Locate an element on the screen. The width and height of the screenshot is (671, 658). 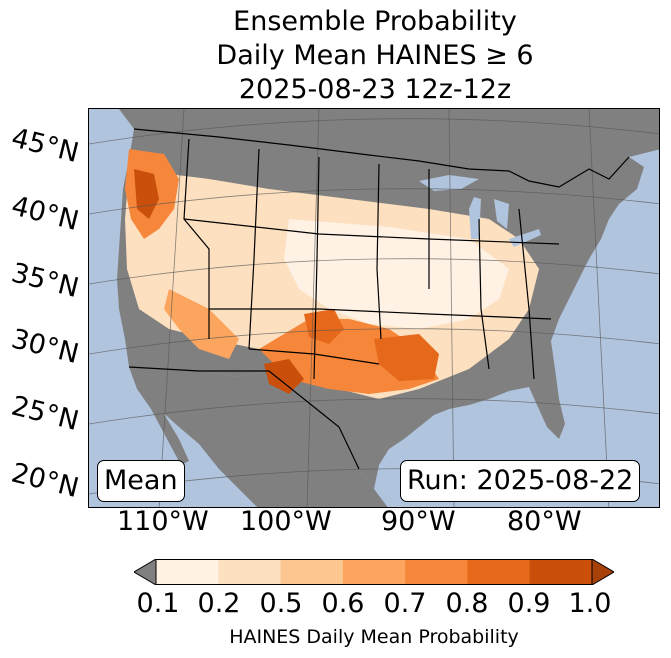
colorbar-tick-7: 1.0 is located at coordinates (590, 603).